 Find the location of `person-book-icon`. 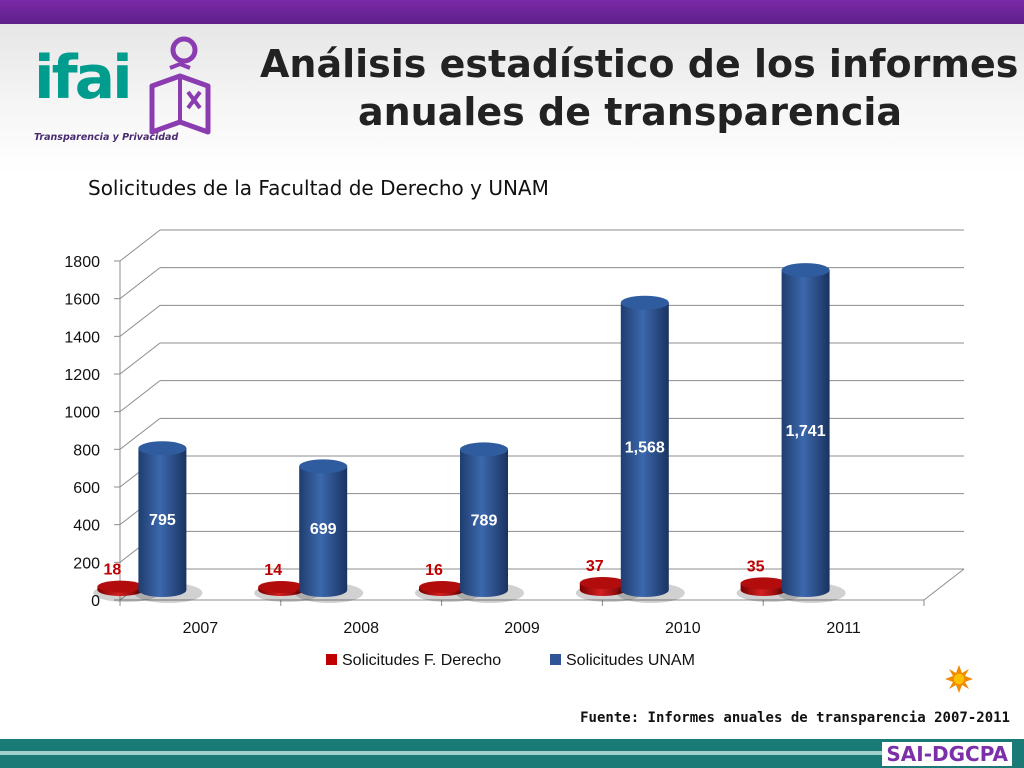

person-book-icon is located at coordinates (180, 85).